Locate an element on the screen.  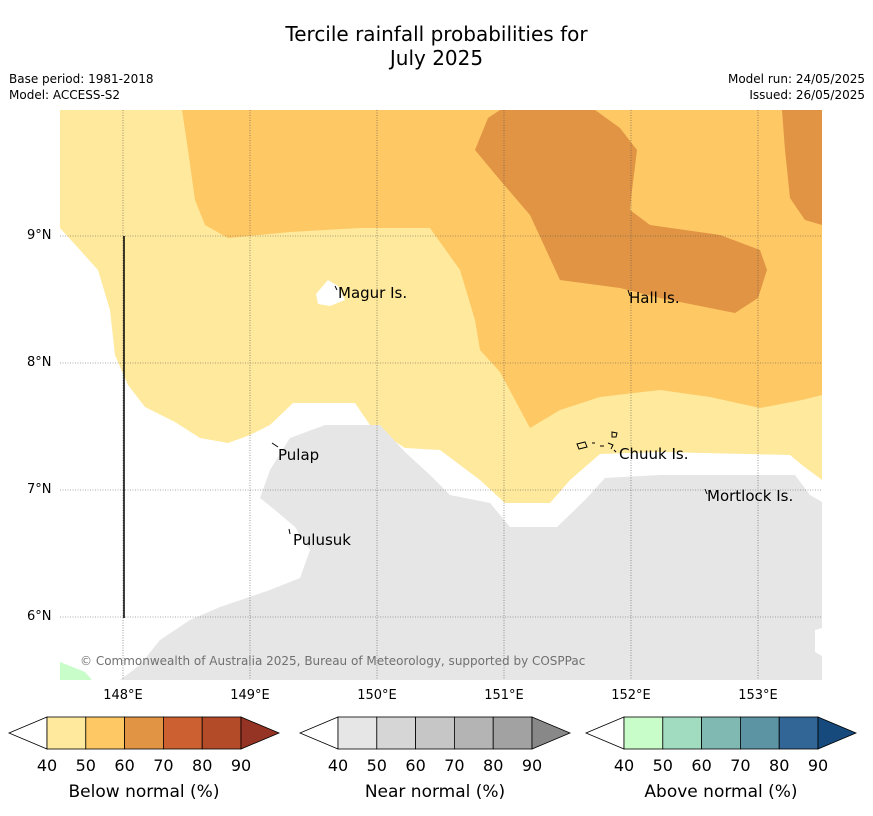
model-name: Model: ACCESS-S2 is located at coordinates (65, 95).